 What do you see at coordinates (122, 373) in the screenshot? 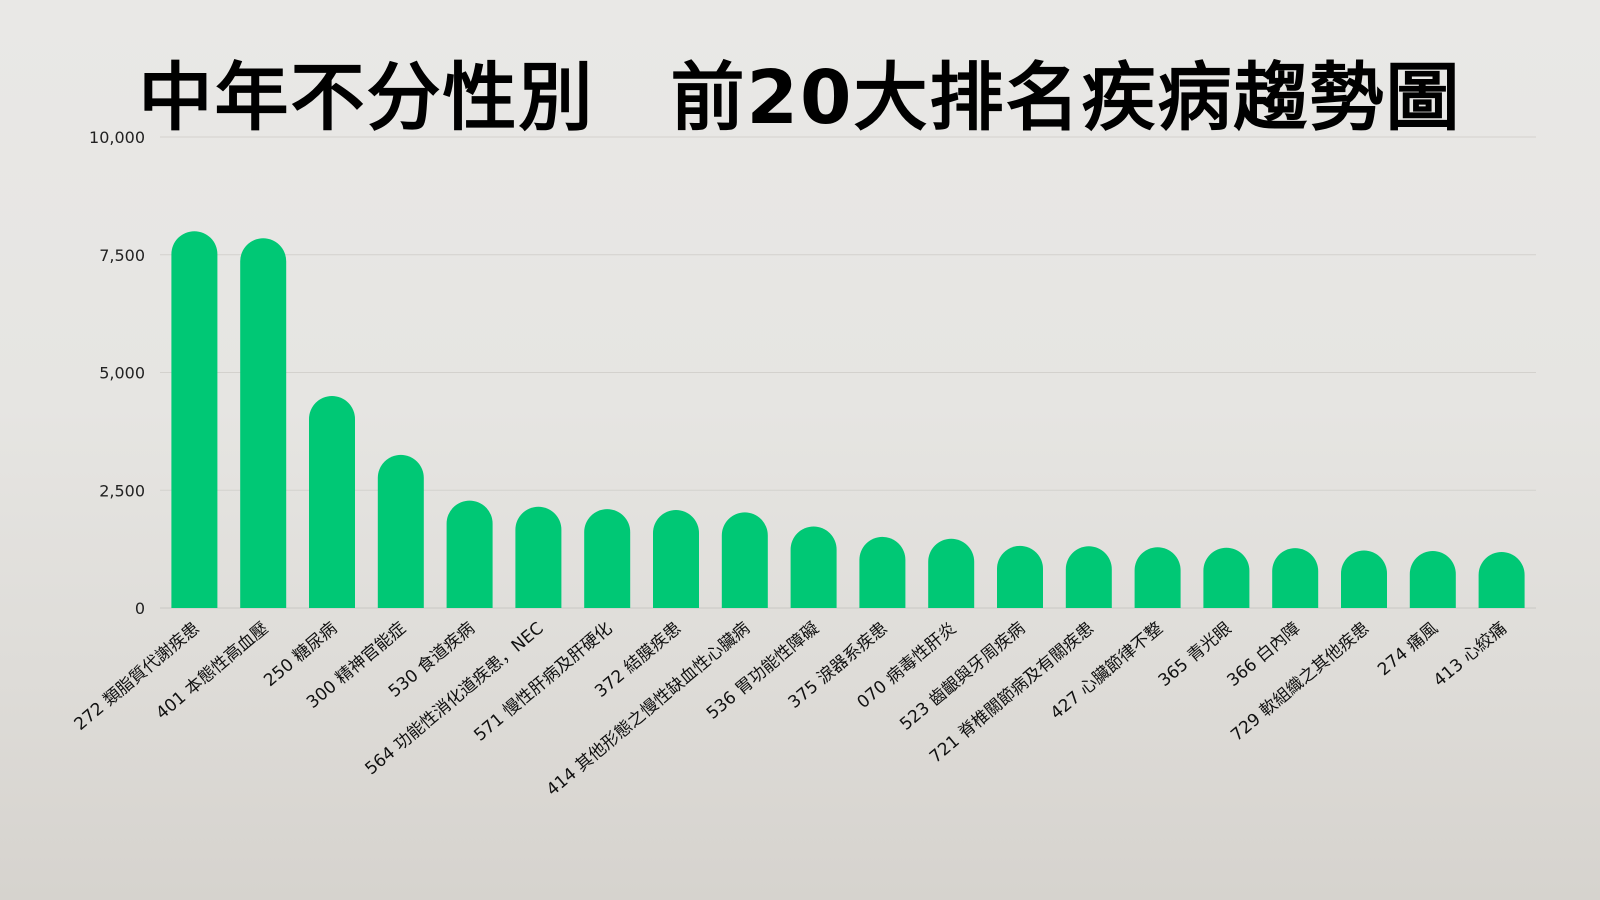
I see `y-tick-label: 5,000` at bounding box center [122, 373].